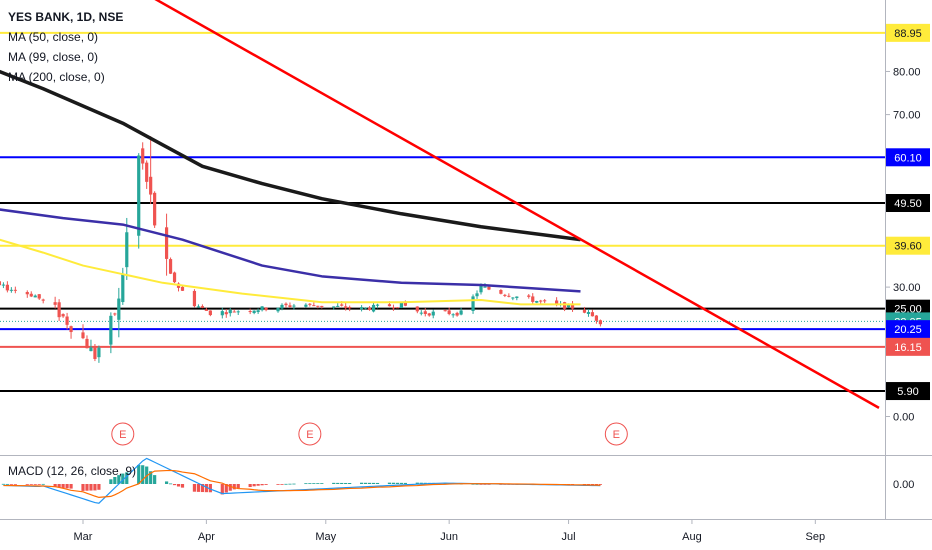 This screenshot has width=932, height=550. I want to click on macd-signal-line, so click(302, 484).